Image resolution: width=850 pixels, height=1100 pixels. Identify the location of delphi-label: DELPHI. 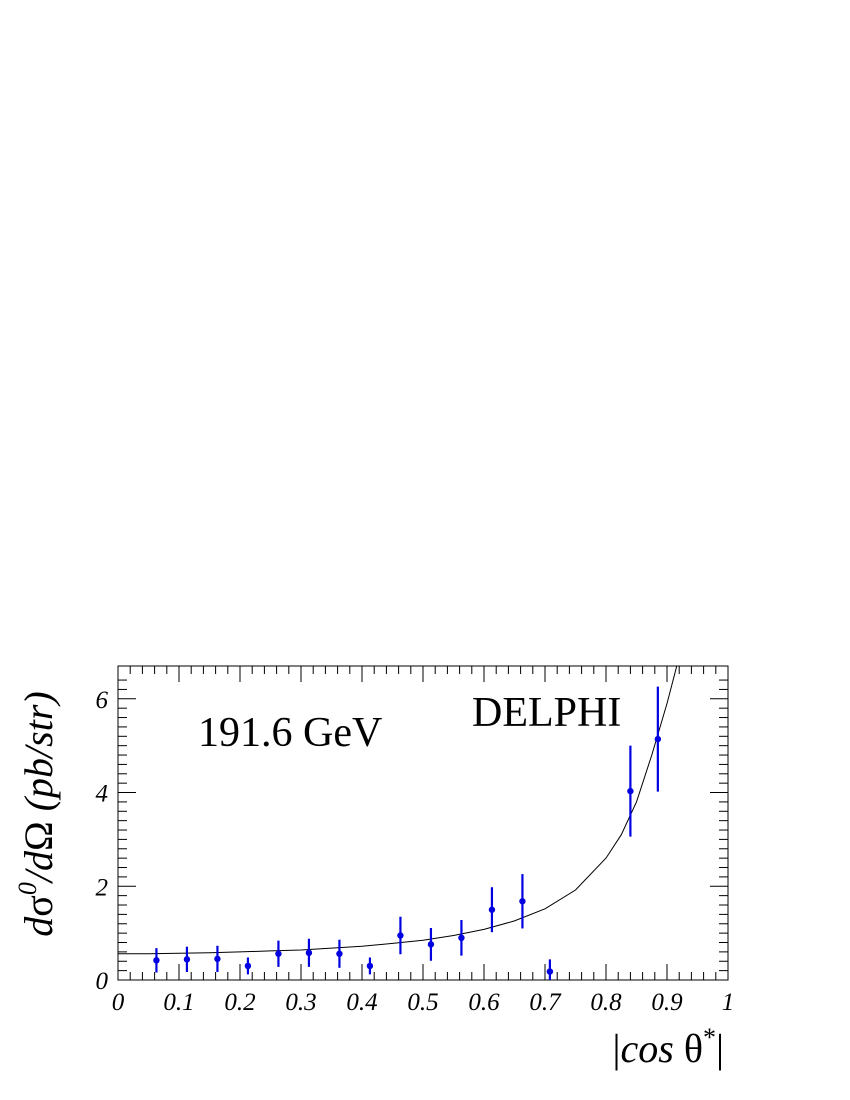
(546, 713).